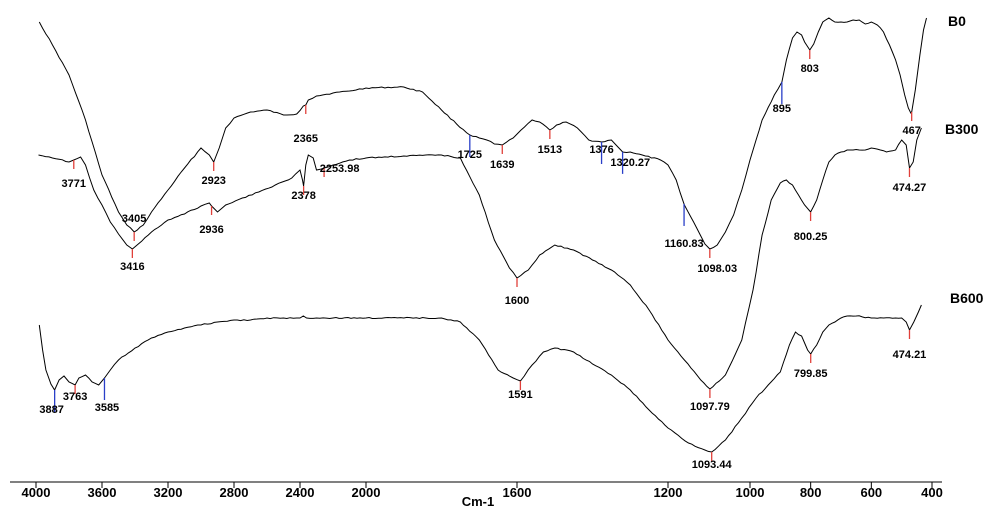 Image resolution: width=999 pixels, height=508 pixels. Describe the element at coordinates (517, 492) in the screenshot. I see `x-tick-label: 1600` at that location.